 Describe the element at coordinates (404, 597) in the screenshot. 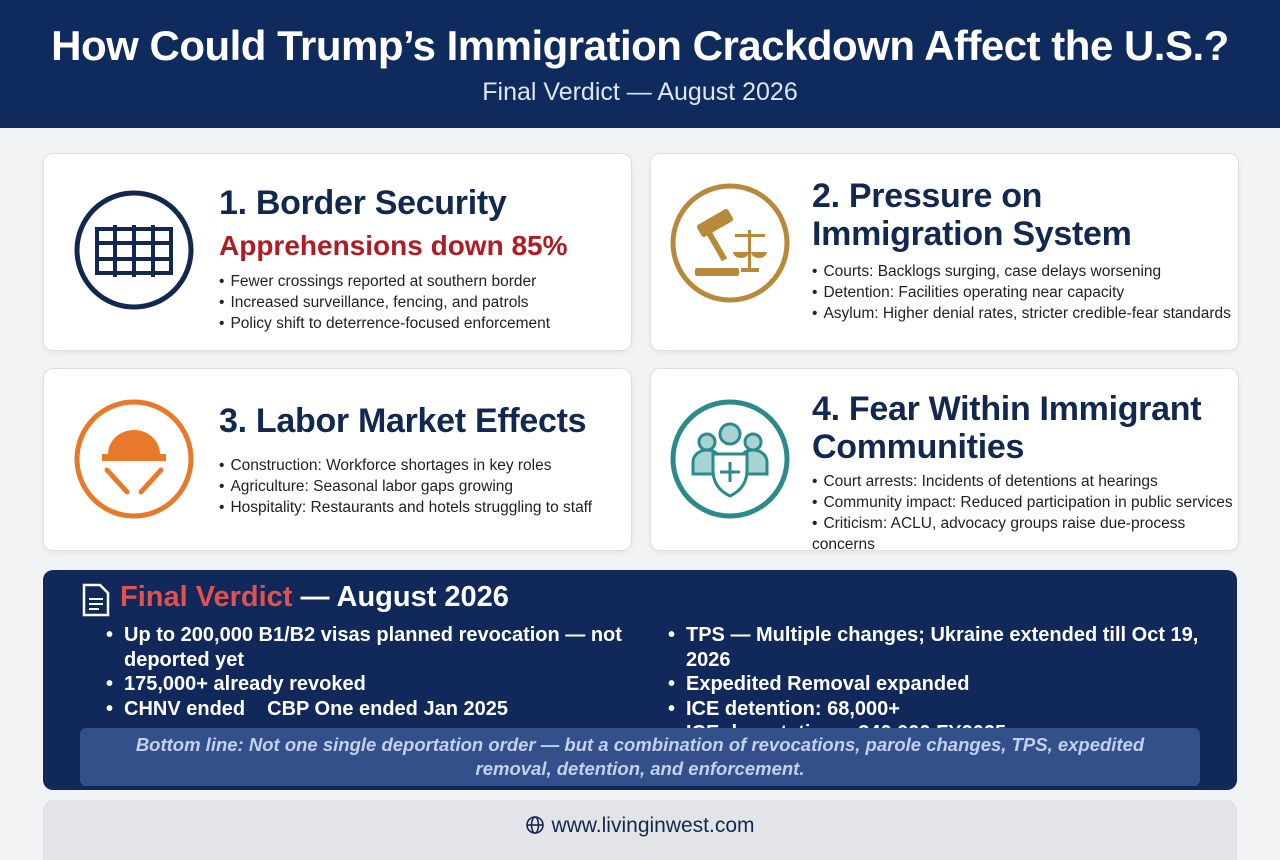

I see `verdict-title-rest: — August 2026` at that location.